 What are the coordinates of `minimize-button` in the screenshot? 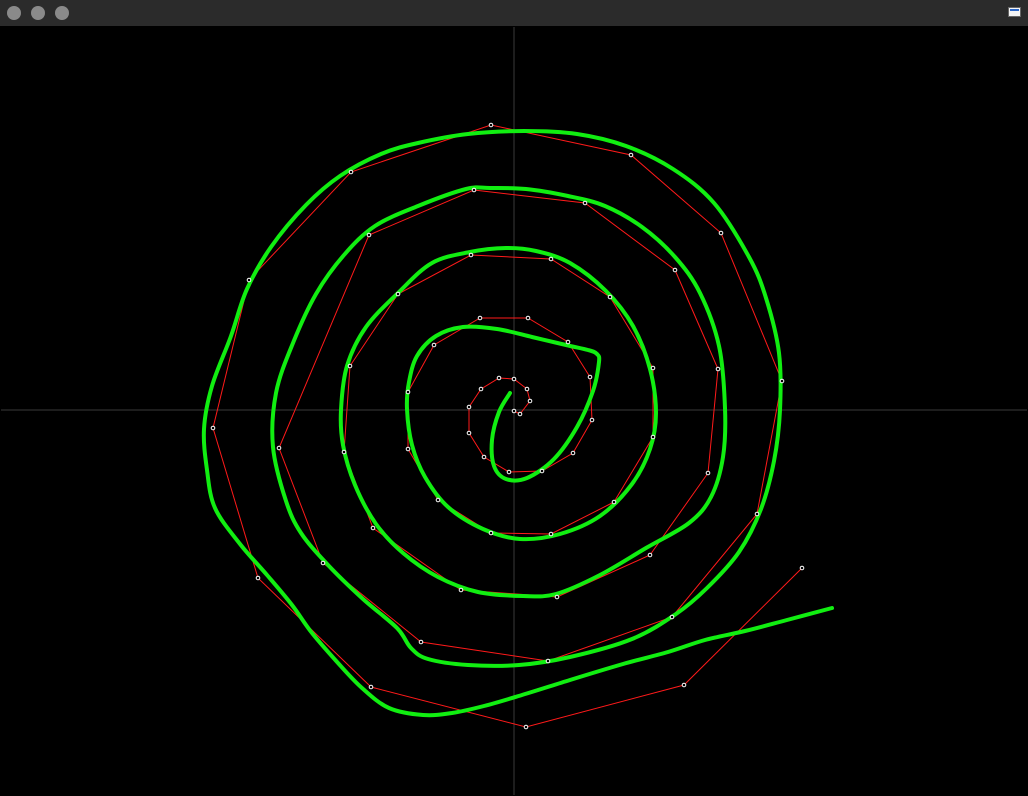 It's located at (38, 13).